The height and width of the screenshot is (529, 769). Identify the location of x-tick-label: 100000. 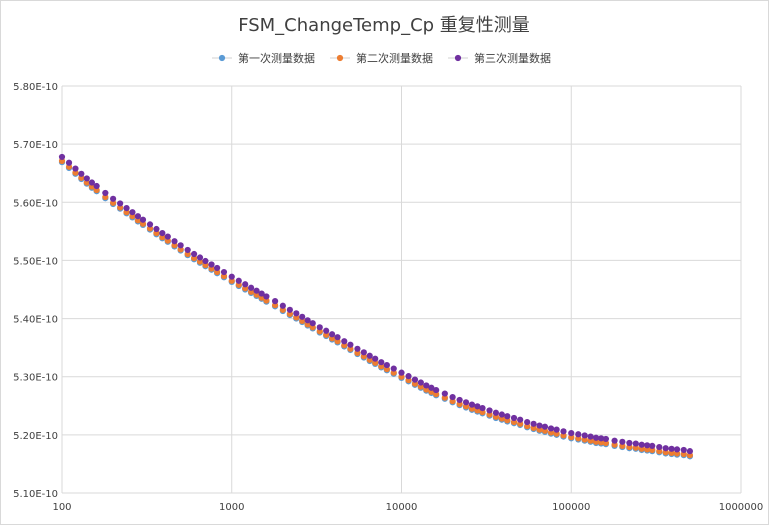
(571, 507).